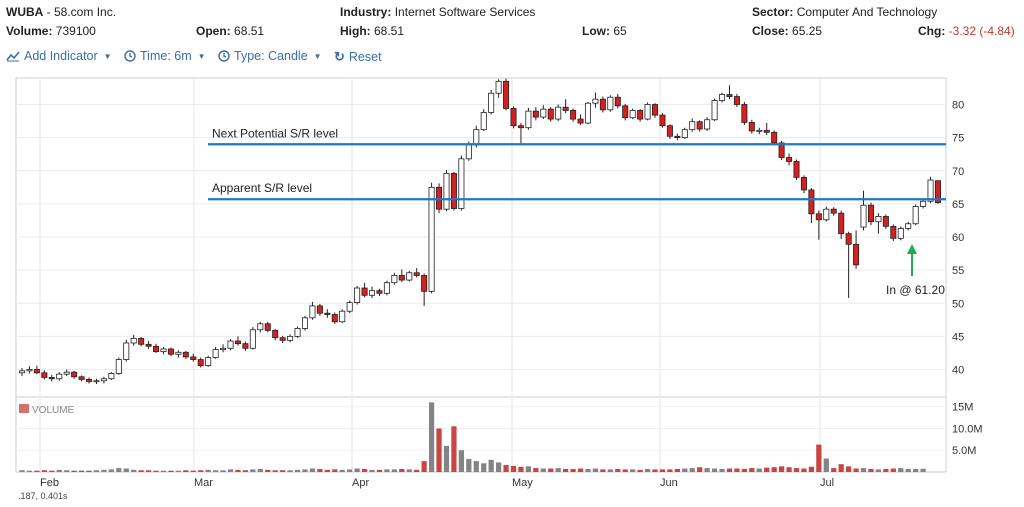 The height and width of the screenshot is (507, 1024). Describe the element at coordinates (25, 12) in the screenshot. I see `ticker-symbol: WUBA` at that location.